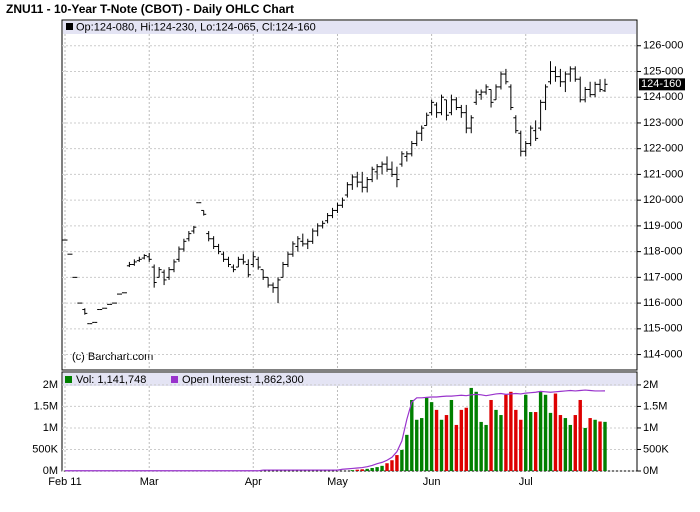  I want to click on y-tick-label: 121-000, so click(663, 174).